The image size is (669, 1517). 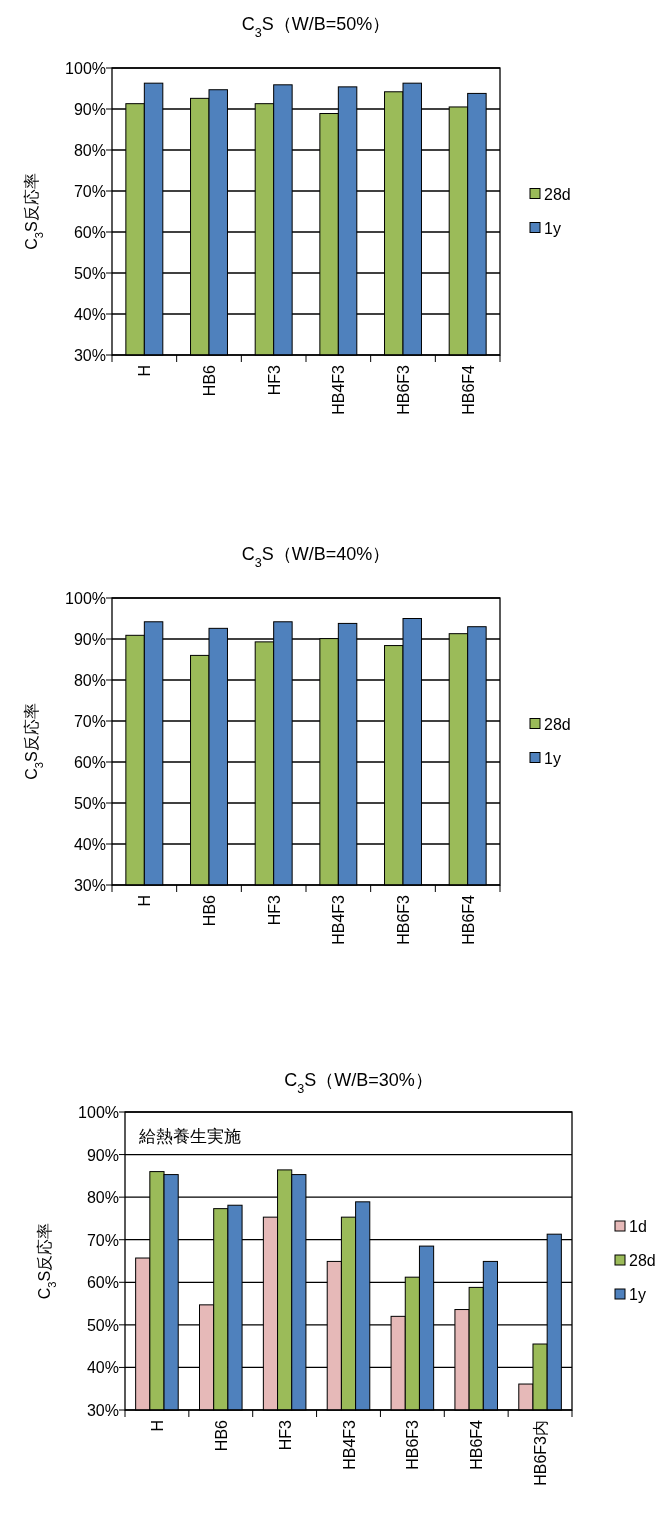 What do you see at coordinates (638, 1226) in the screenshot?
I see `legend-label: 1d` at bounding box center [638, 1226].